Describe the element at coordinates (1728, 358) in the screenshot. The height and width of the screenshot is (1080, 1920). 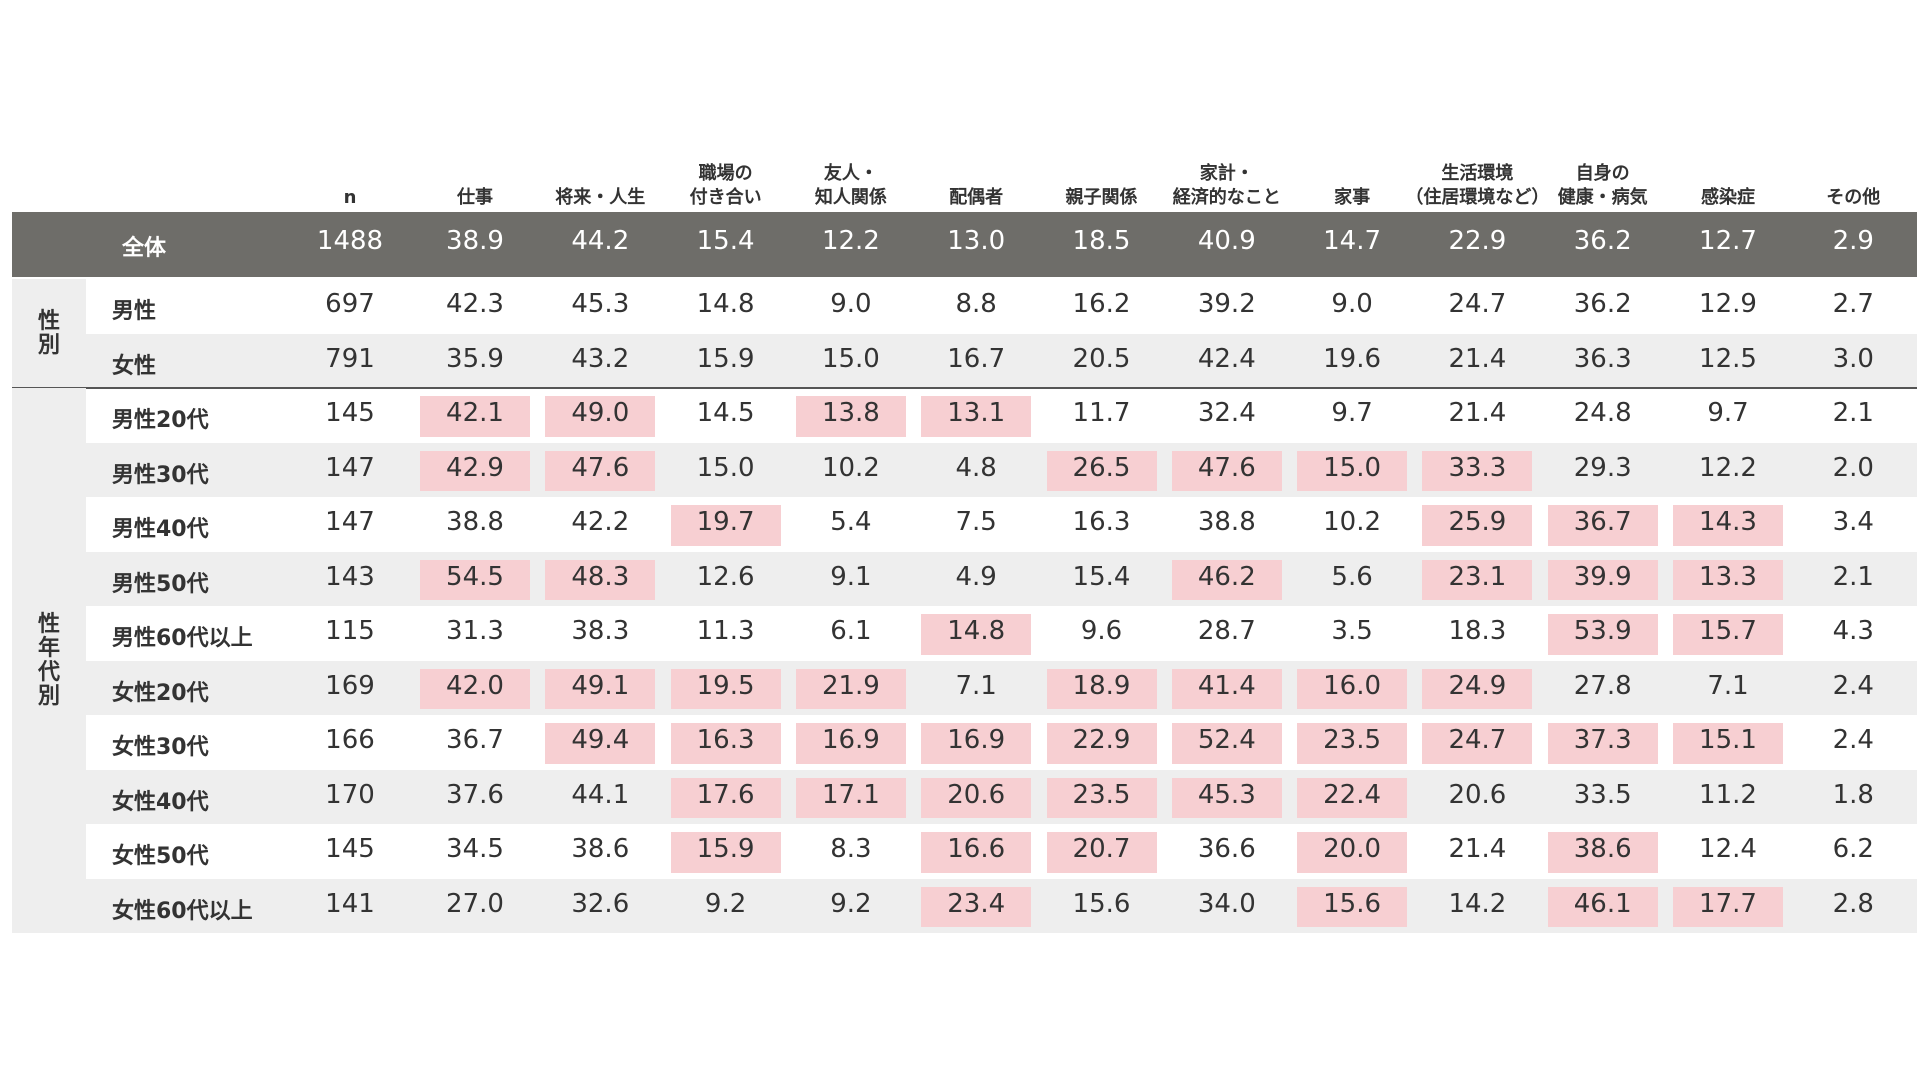
I see `cell-value: 12.5` at that location.